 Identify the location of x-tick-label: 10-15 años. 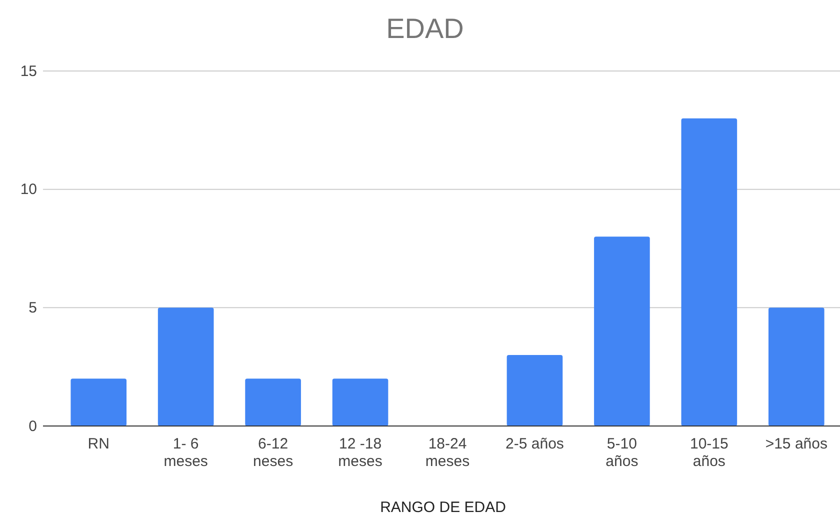
(709, 453).